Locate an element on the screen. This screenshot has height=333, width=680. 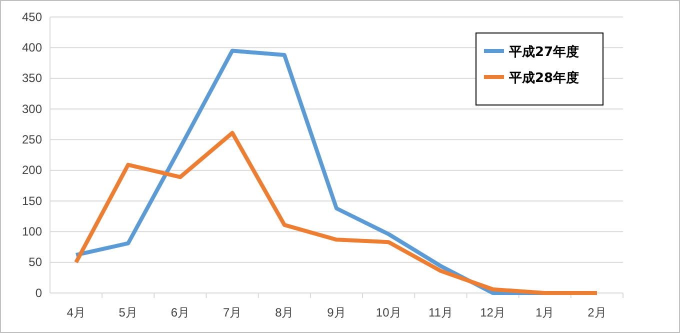
x-tick-label: 10月 is located at coordinates (389, 313).